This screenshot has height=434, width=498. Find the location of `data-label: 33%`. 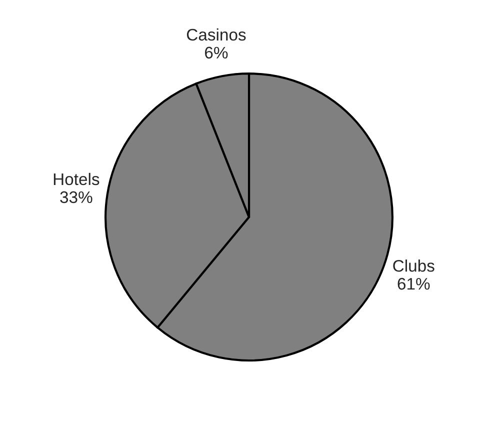

data-label: 33% is located at coordinates (76, 197).